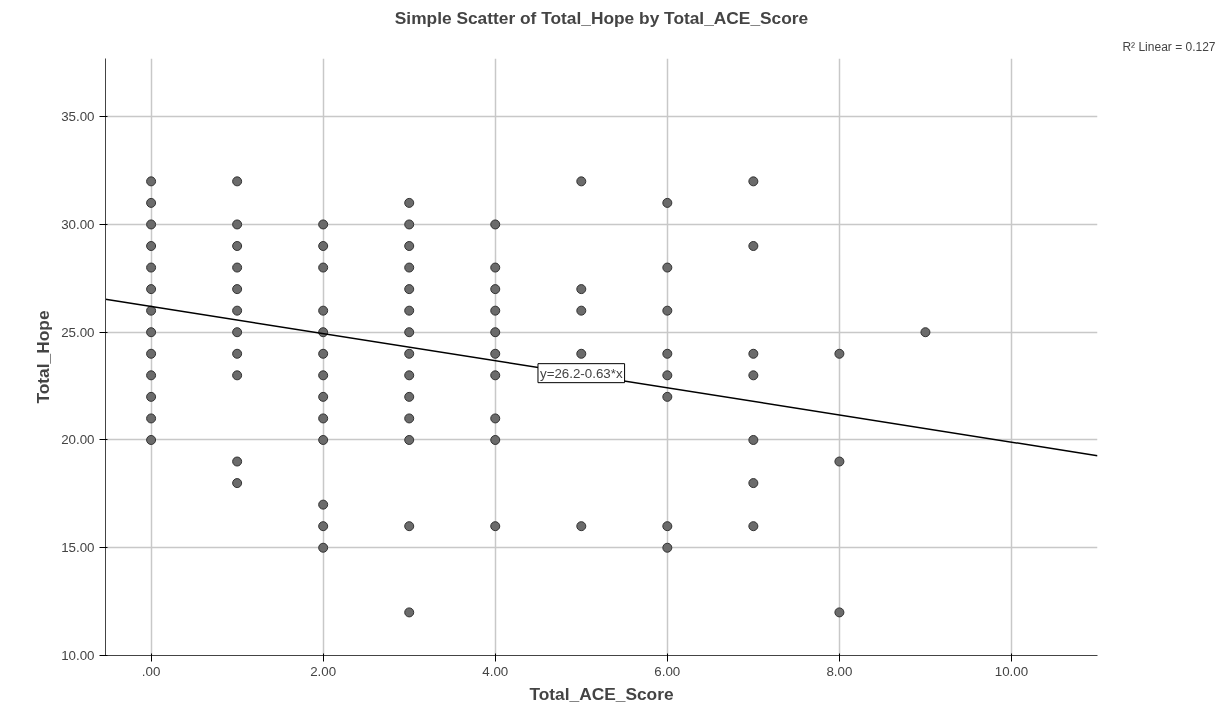 The width and height of the screenshot is (1223, 708). Describe the element at coordinates (495, 671) in the screenshot. I see `x-tick-label: 4.00` at that location.